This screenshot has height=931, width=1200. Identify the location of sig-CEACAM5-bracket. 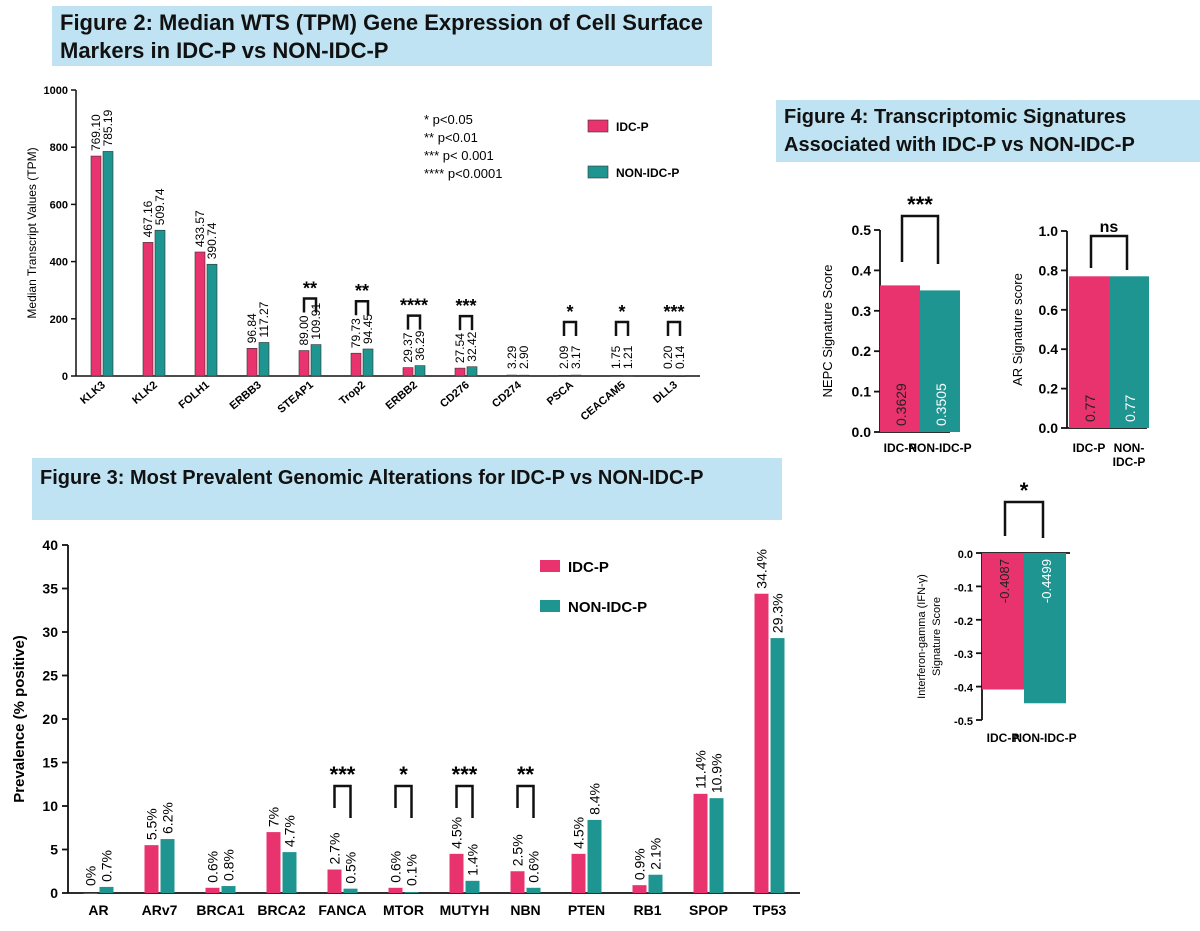
(622, 328).